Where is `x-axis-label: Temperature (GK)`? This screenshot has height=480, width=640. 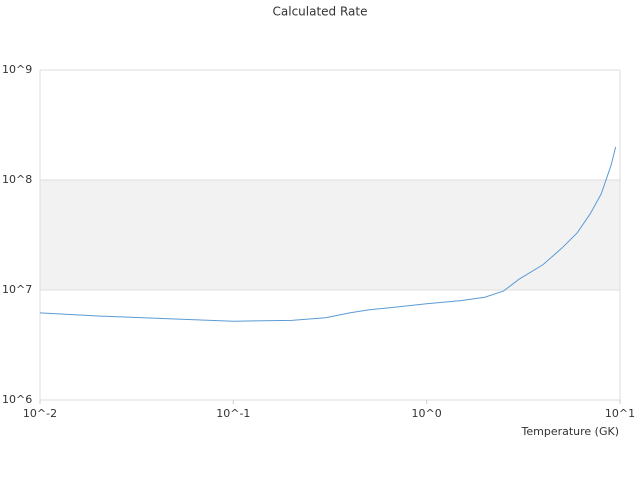 x-axis-label: Temperature (GK) is located at coordinates (570, 431).